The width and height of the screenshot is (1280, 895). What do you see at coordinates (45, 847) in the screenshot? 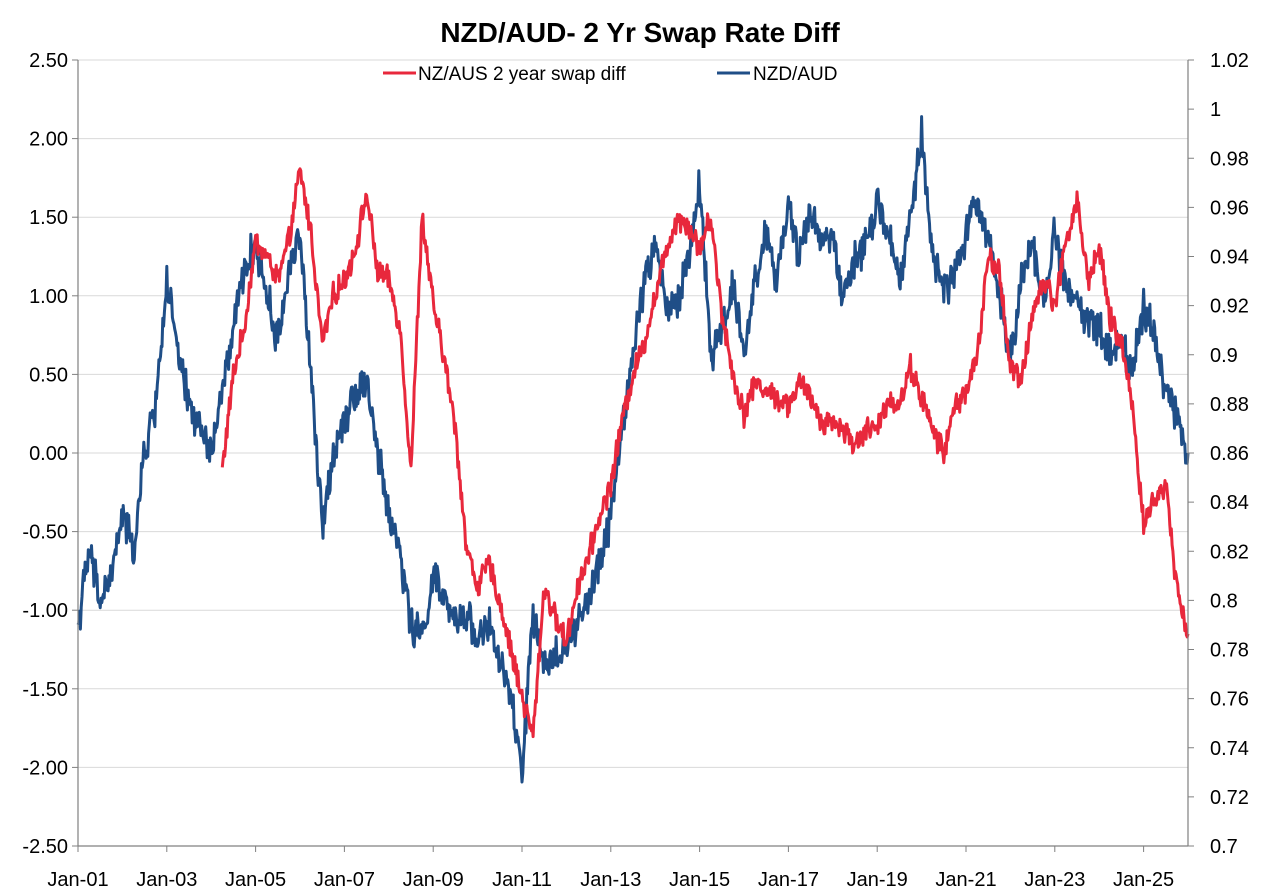
I see `left-axis-tick-label: -2.50` at bounding box center [45, 847].